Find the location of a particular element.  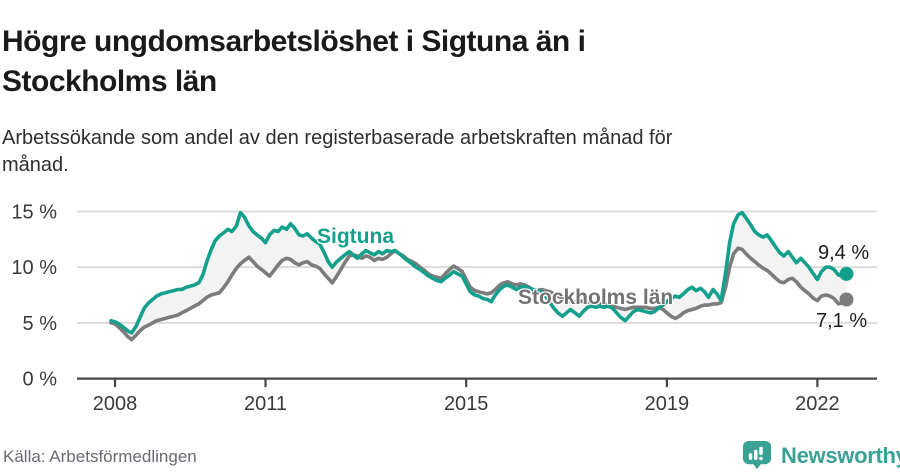

title-line-2: Stockholms län is located at coordinates (109, 82).